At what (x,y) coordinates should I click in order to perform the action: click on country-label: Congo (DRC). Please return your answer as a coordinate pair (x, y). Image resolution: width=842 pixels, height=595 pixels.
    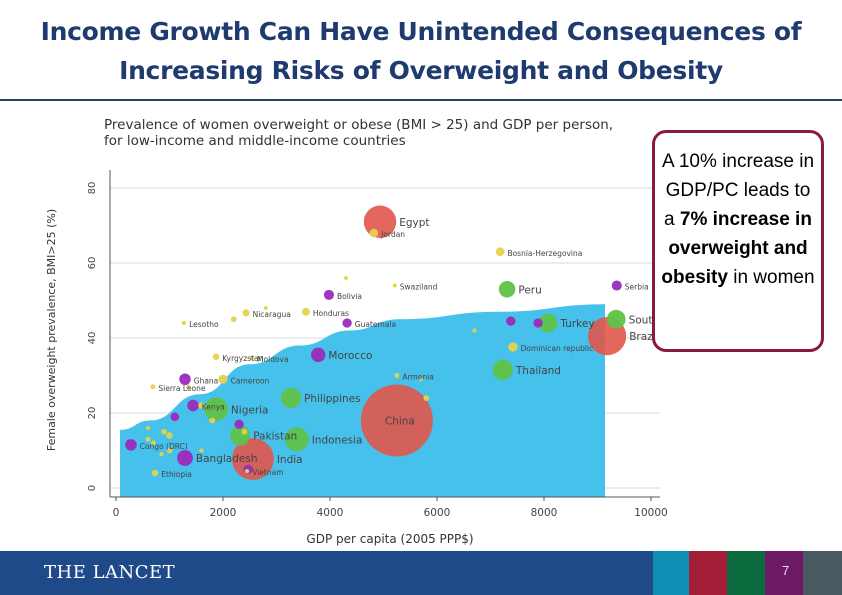
    Looking at the image, I should click on (164, 446).